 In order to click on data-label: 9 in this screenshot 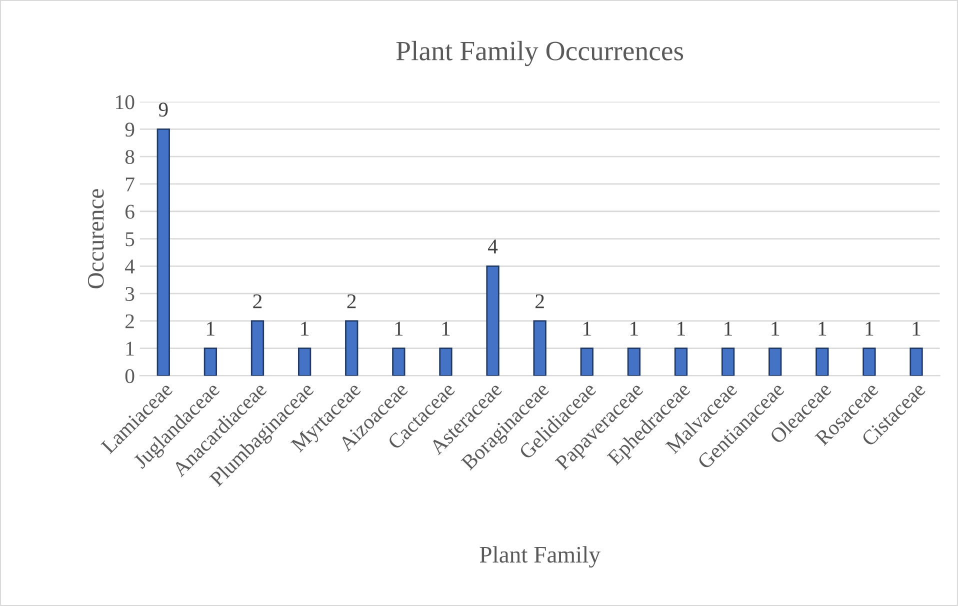, I will do `click(163, 109)`.